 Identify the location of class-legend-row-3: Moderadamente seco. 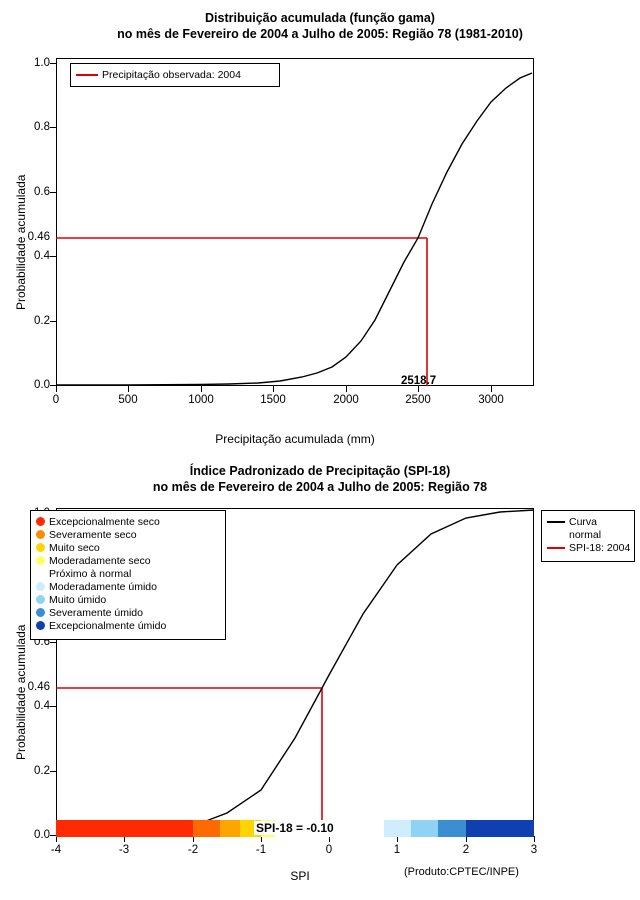
(128, 560).